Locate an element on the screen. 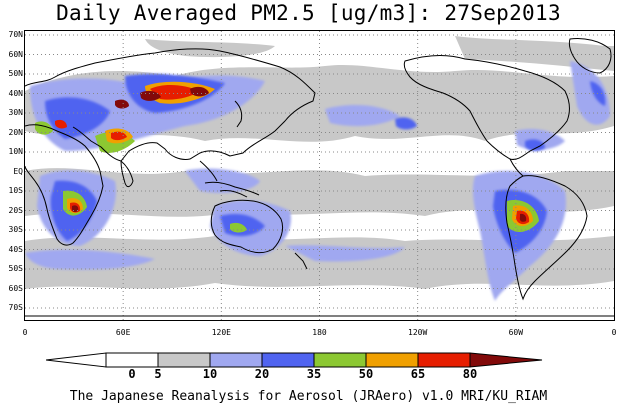 This screenshot has height=410, width=617. latitude-label: EQ is located at coordinates (18, 171).